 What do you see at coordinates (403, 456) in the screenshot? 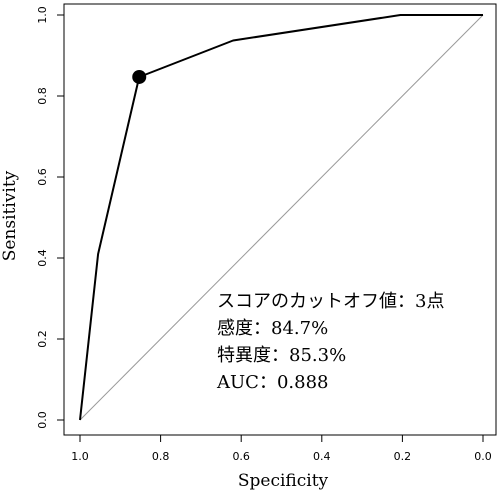
I see `x-tick-label: 0.2` at bounding box center [403, 456].